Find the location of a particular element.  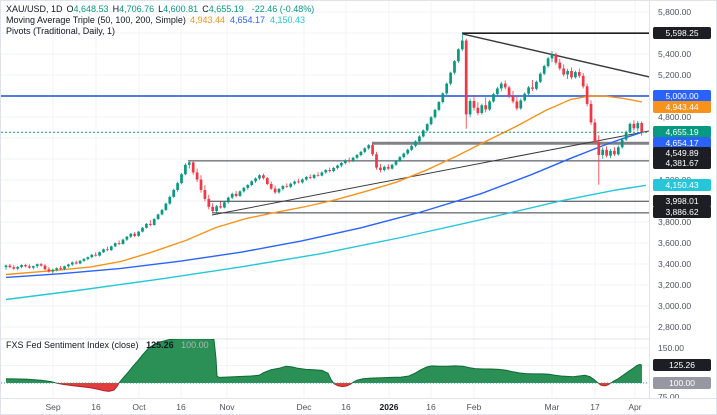

ohlc-item: C4,655.19 is located at coordinates (223, 9).